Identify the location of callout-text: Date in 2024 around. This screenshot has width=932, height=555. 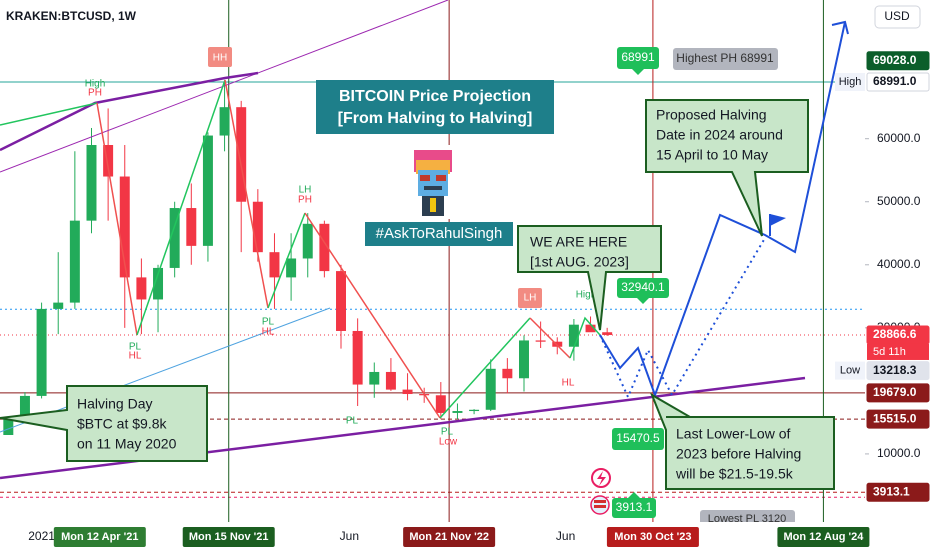
(719, 135).